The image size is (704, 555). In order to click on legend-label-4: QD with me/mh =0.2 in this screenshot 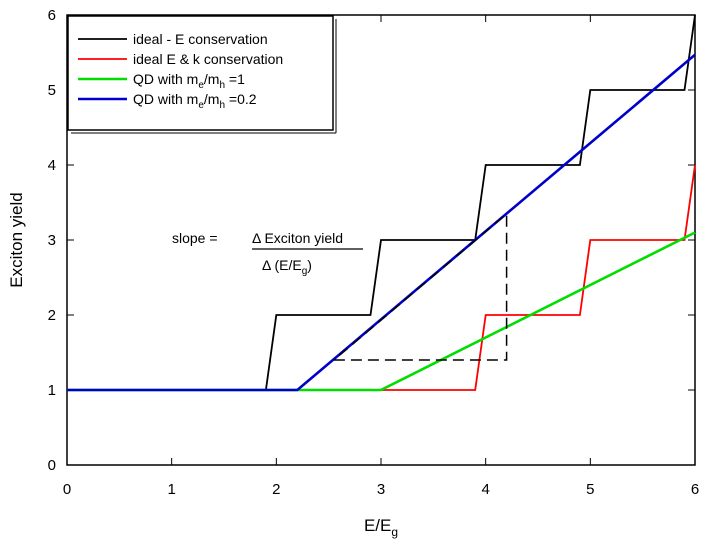, I will do `click(195, 101)`.